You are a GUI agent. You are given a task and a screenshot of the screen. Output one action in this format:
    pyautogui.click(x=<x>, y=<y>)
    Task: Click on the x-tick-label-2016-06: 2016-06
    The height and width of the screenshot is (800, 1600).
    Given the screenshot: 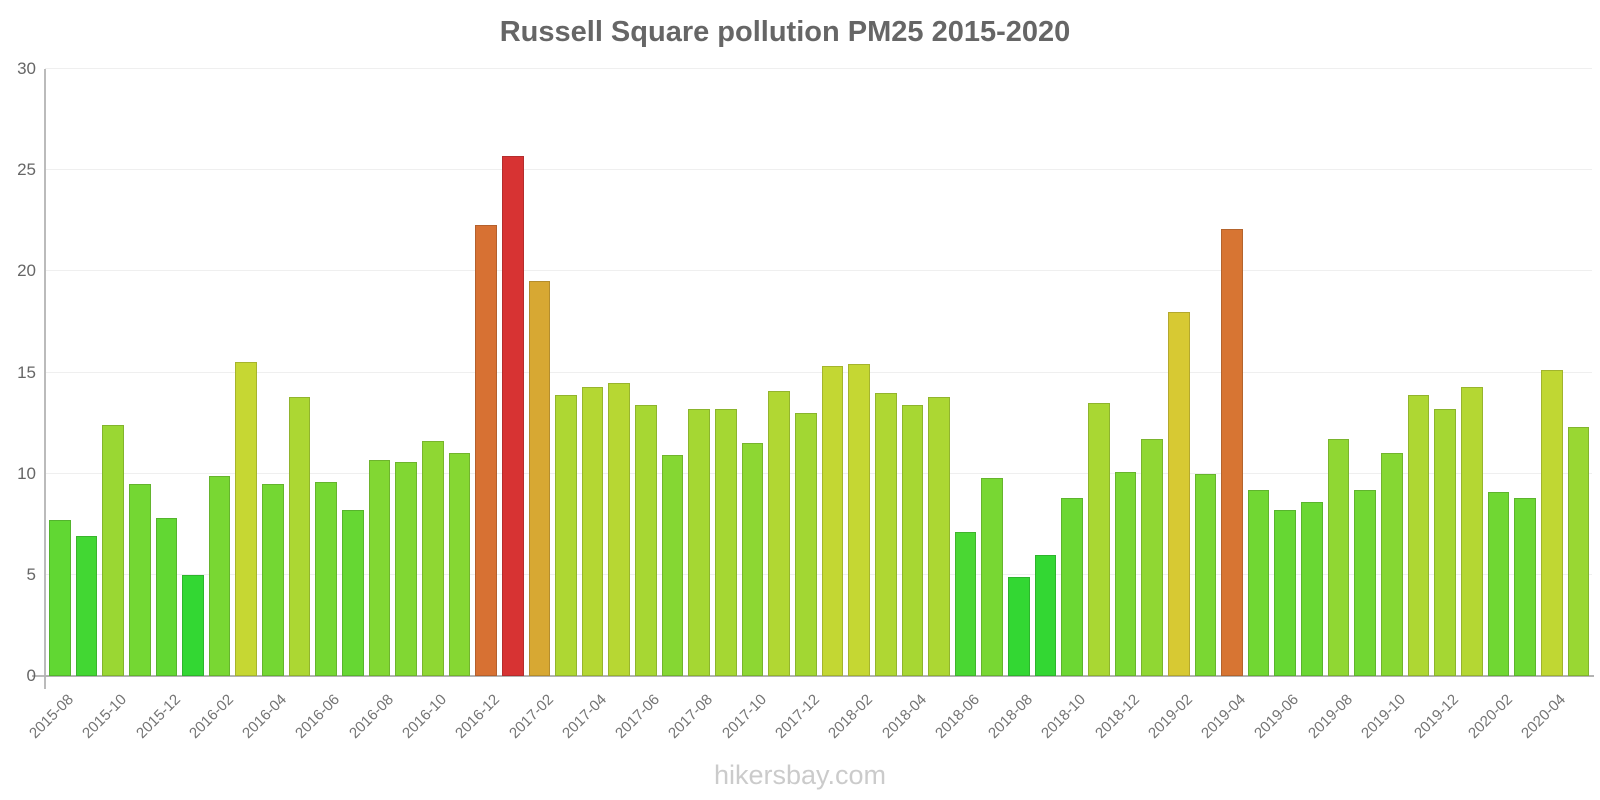 What is the action you would take?
    pyautogui.click(x=318, y=716)
    